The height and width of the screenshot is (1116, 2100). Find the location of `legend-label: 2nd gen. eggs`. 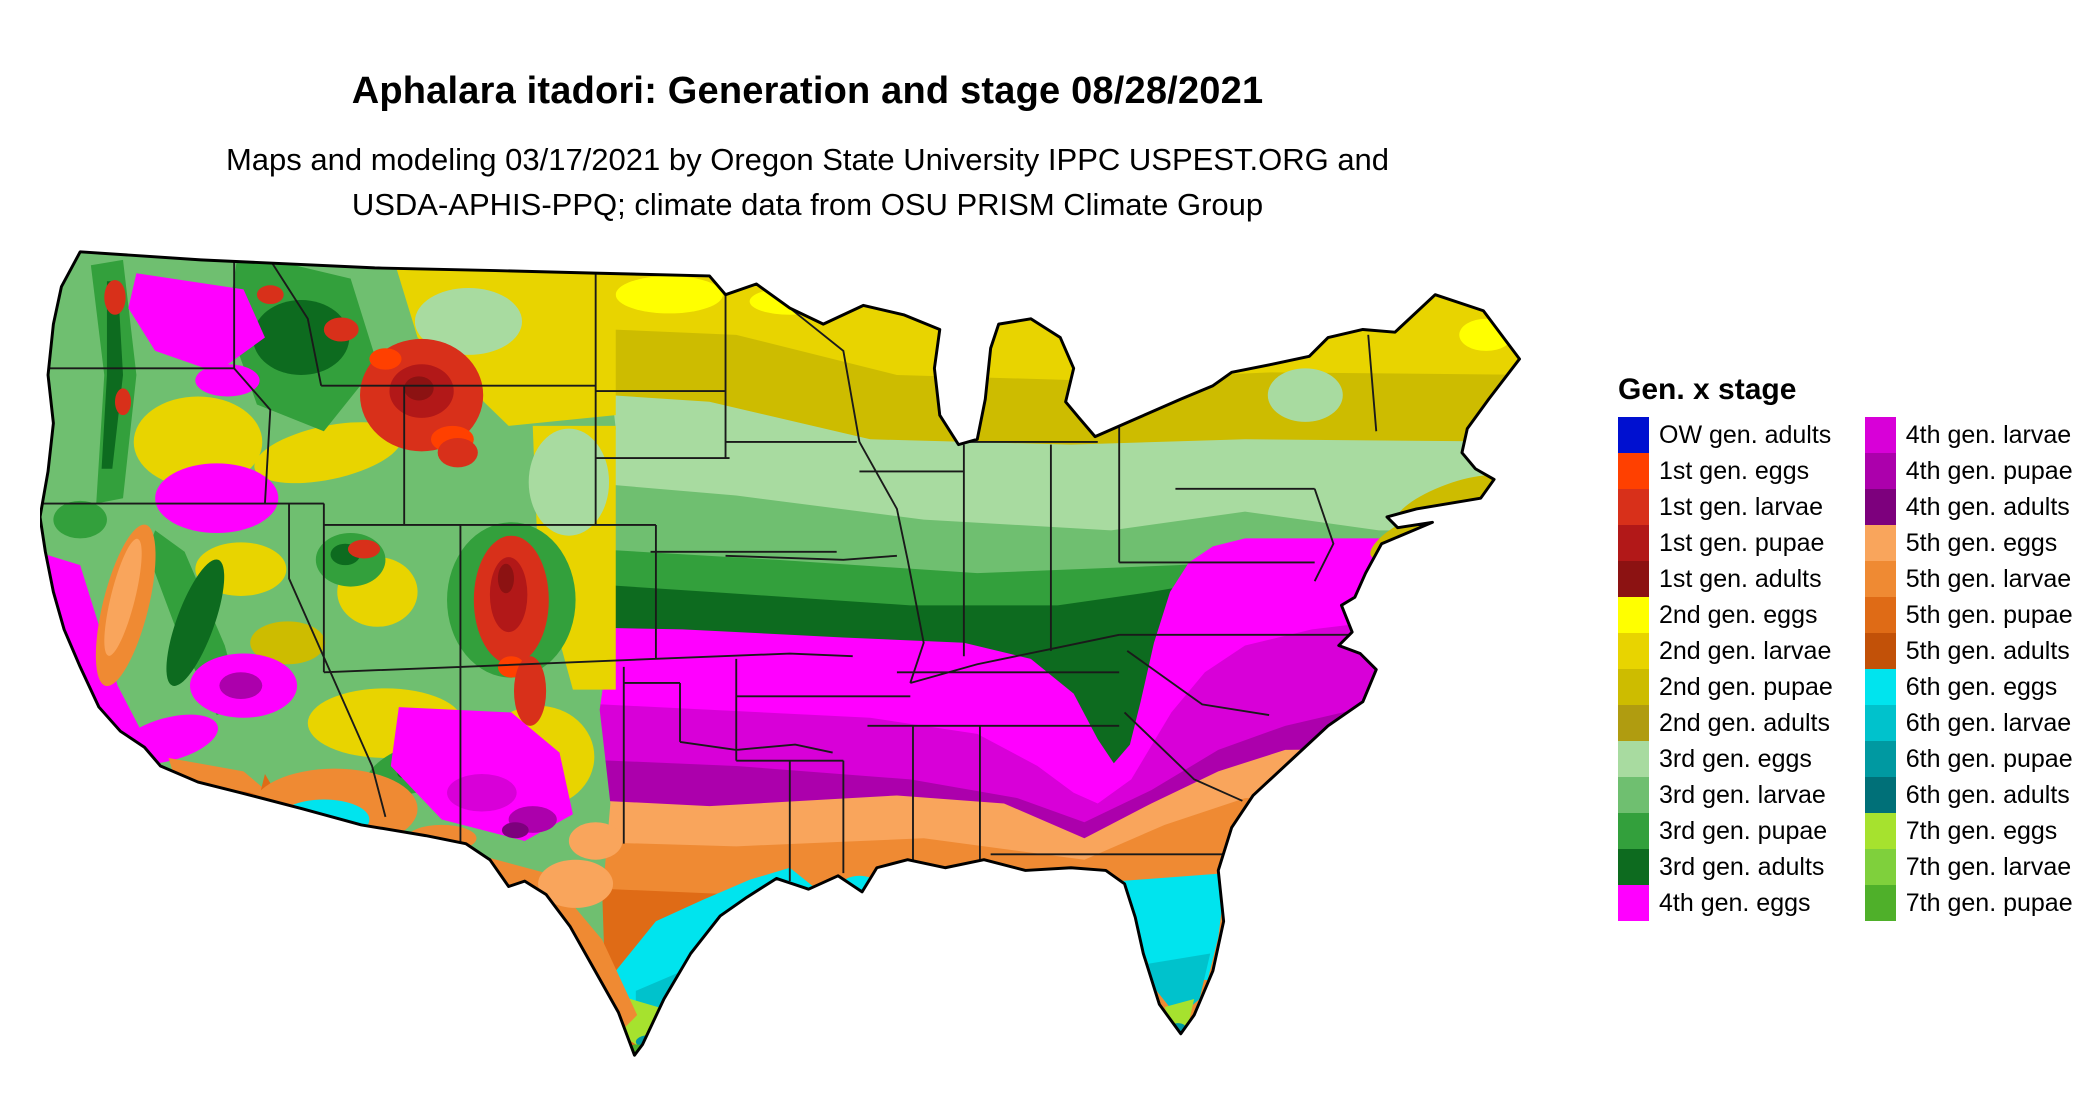

legend-label: 2nd gen. eggs is located at coordinates (1738, 614).